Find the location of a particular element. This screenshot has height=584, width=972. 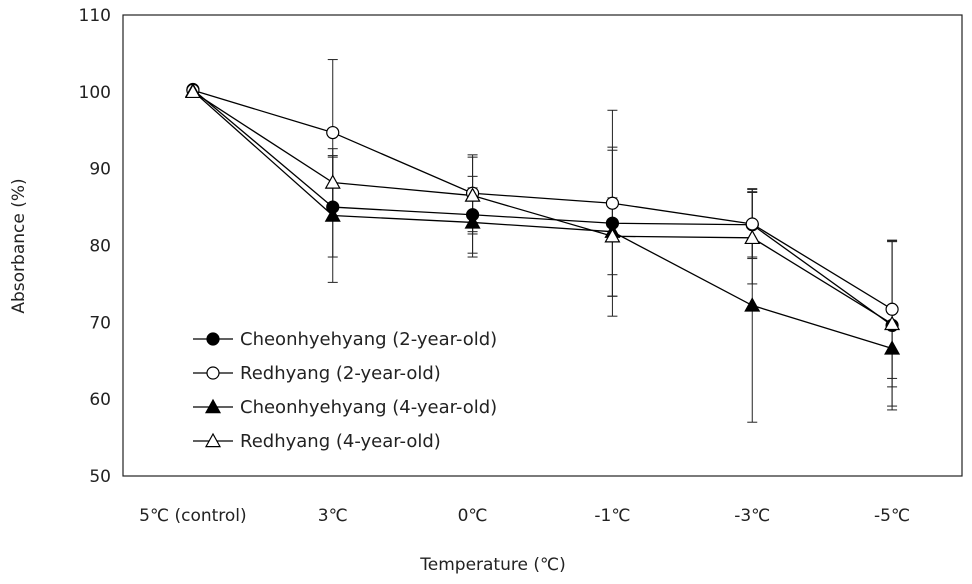

legend-item: Redhyang (2-year-old) is located at coordinates (317, 373).